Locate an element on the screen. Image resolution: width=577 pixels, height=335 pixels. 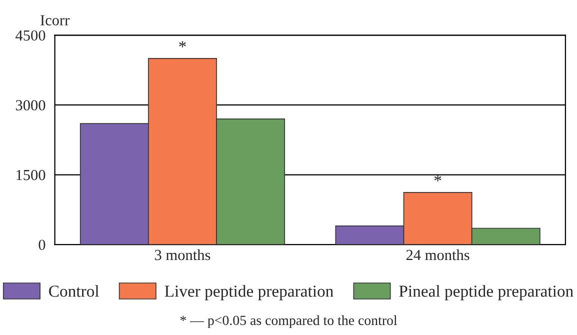
x-tick-label: 24 months is located at coordinates (438, 254).